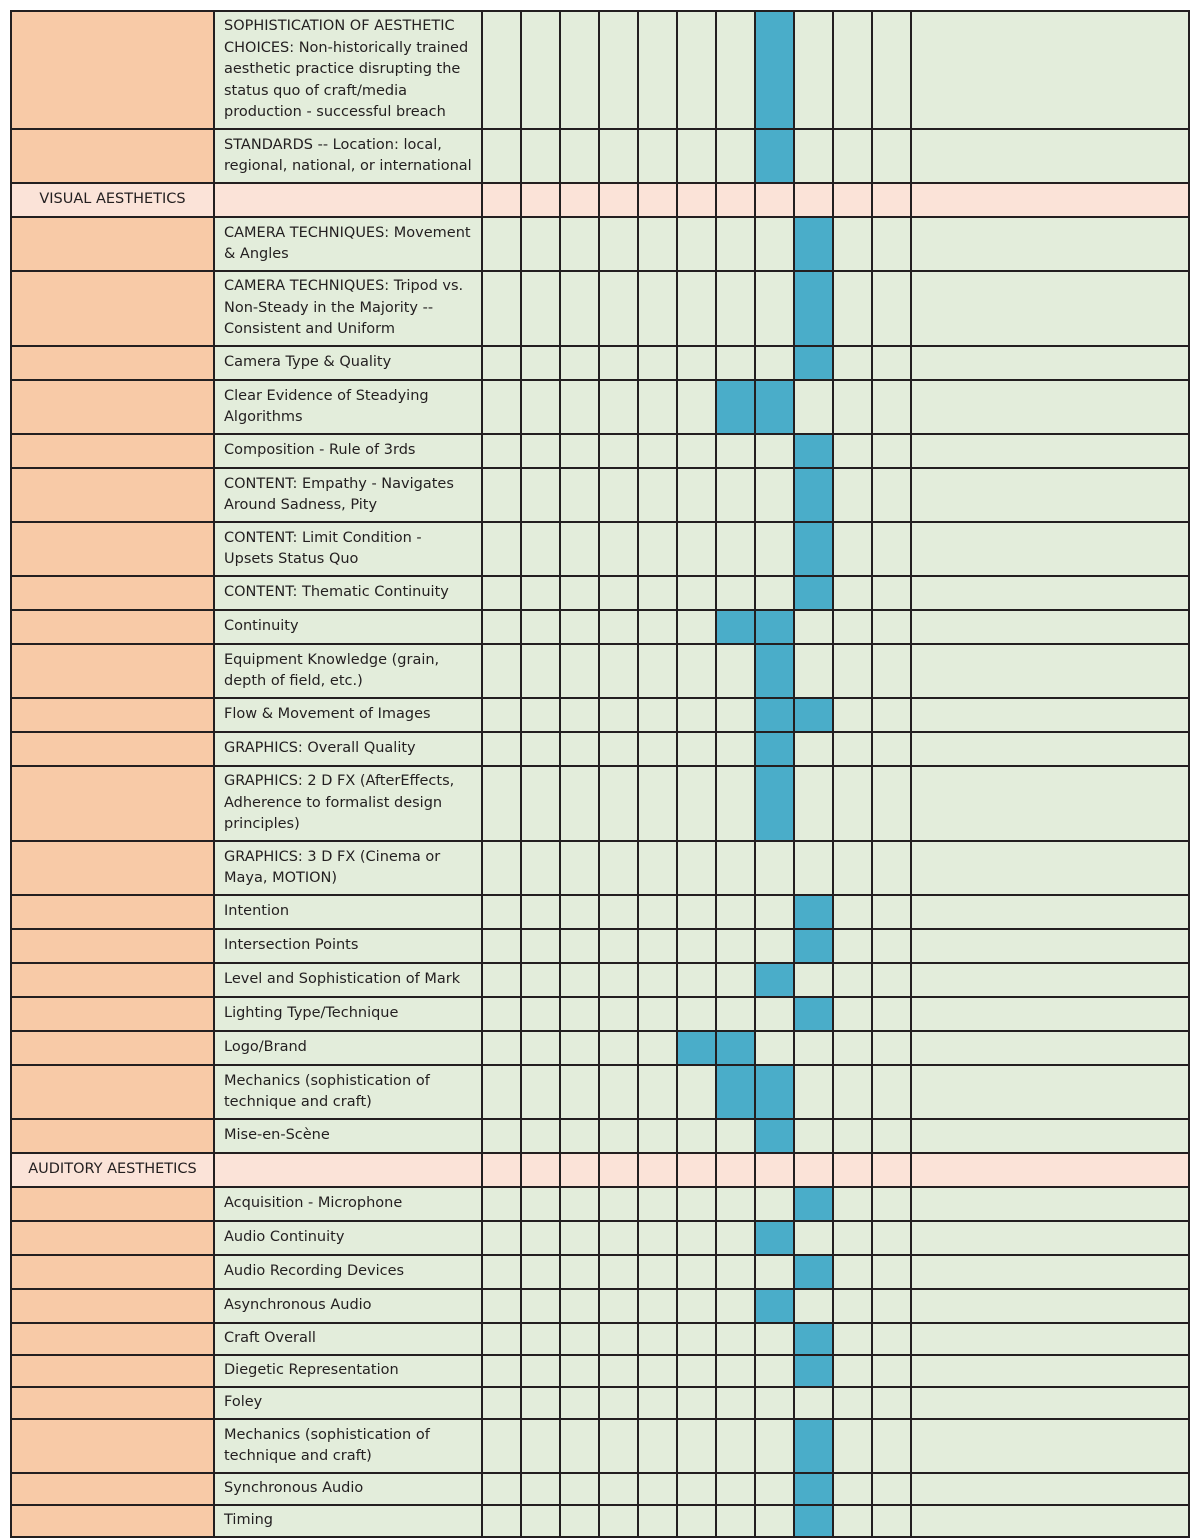 The height and width of the screenshot is (1540, 1200). What do you see at coordinates (600, 1048) in the screenshot?
I see `criterion-row: Logo/Brand` at bounding box center [600, 1048].